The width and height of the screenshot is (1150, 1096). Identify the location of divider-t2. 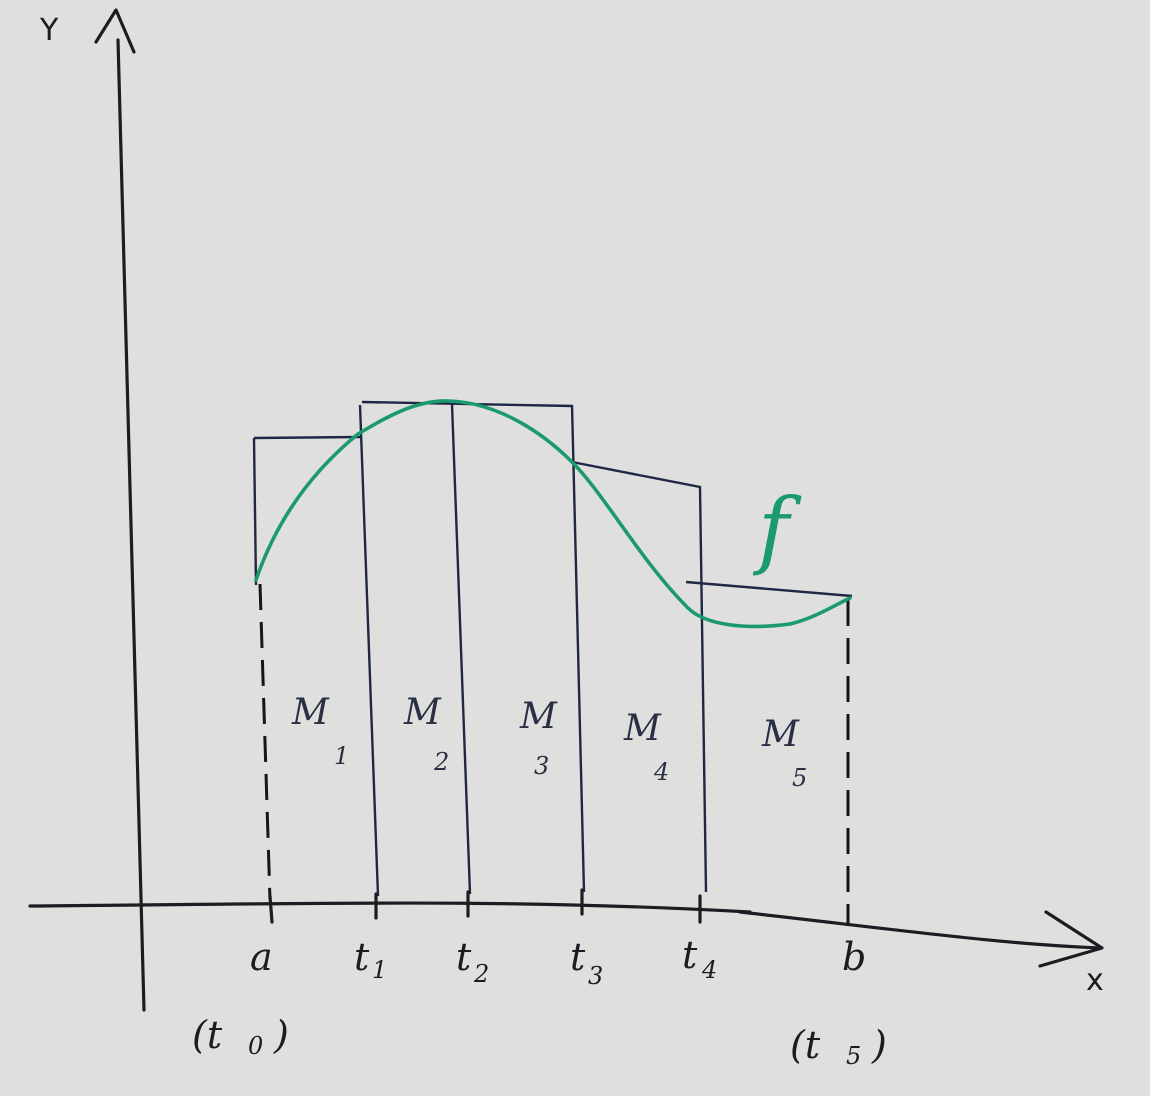
(461, 649).